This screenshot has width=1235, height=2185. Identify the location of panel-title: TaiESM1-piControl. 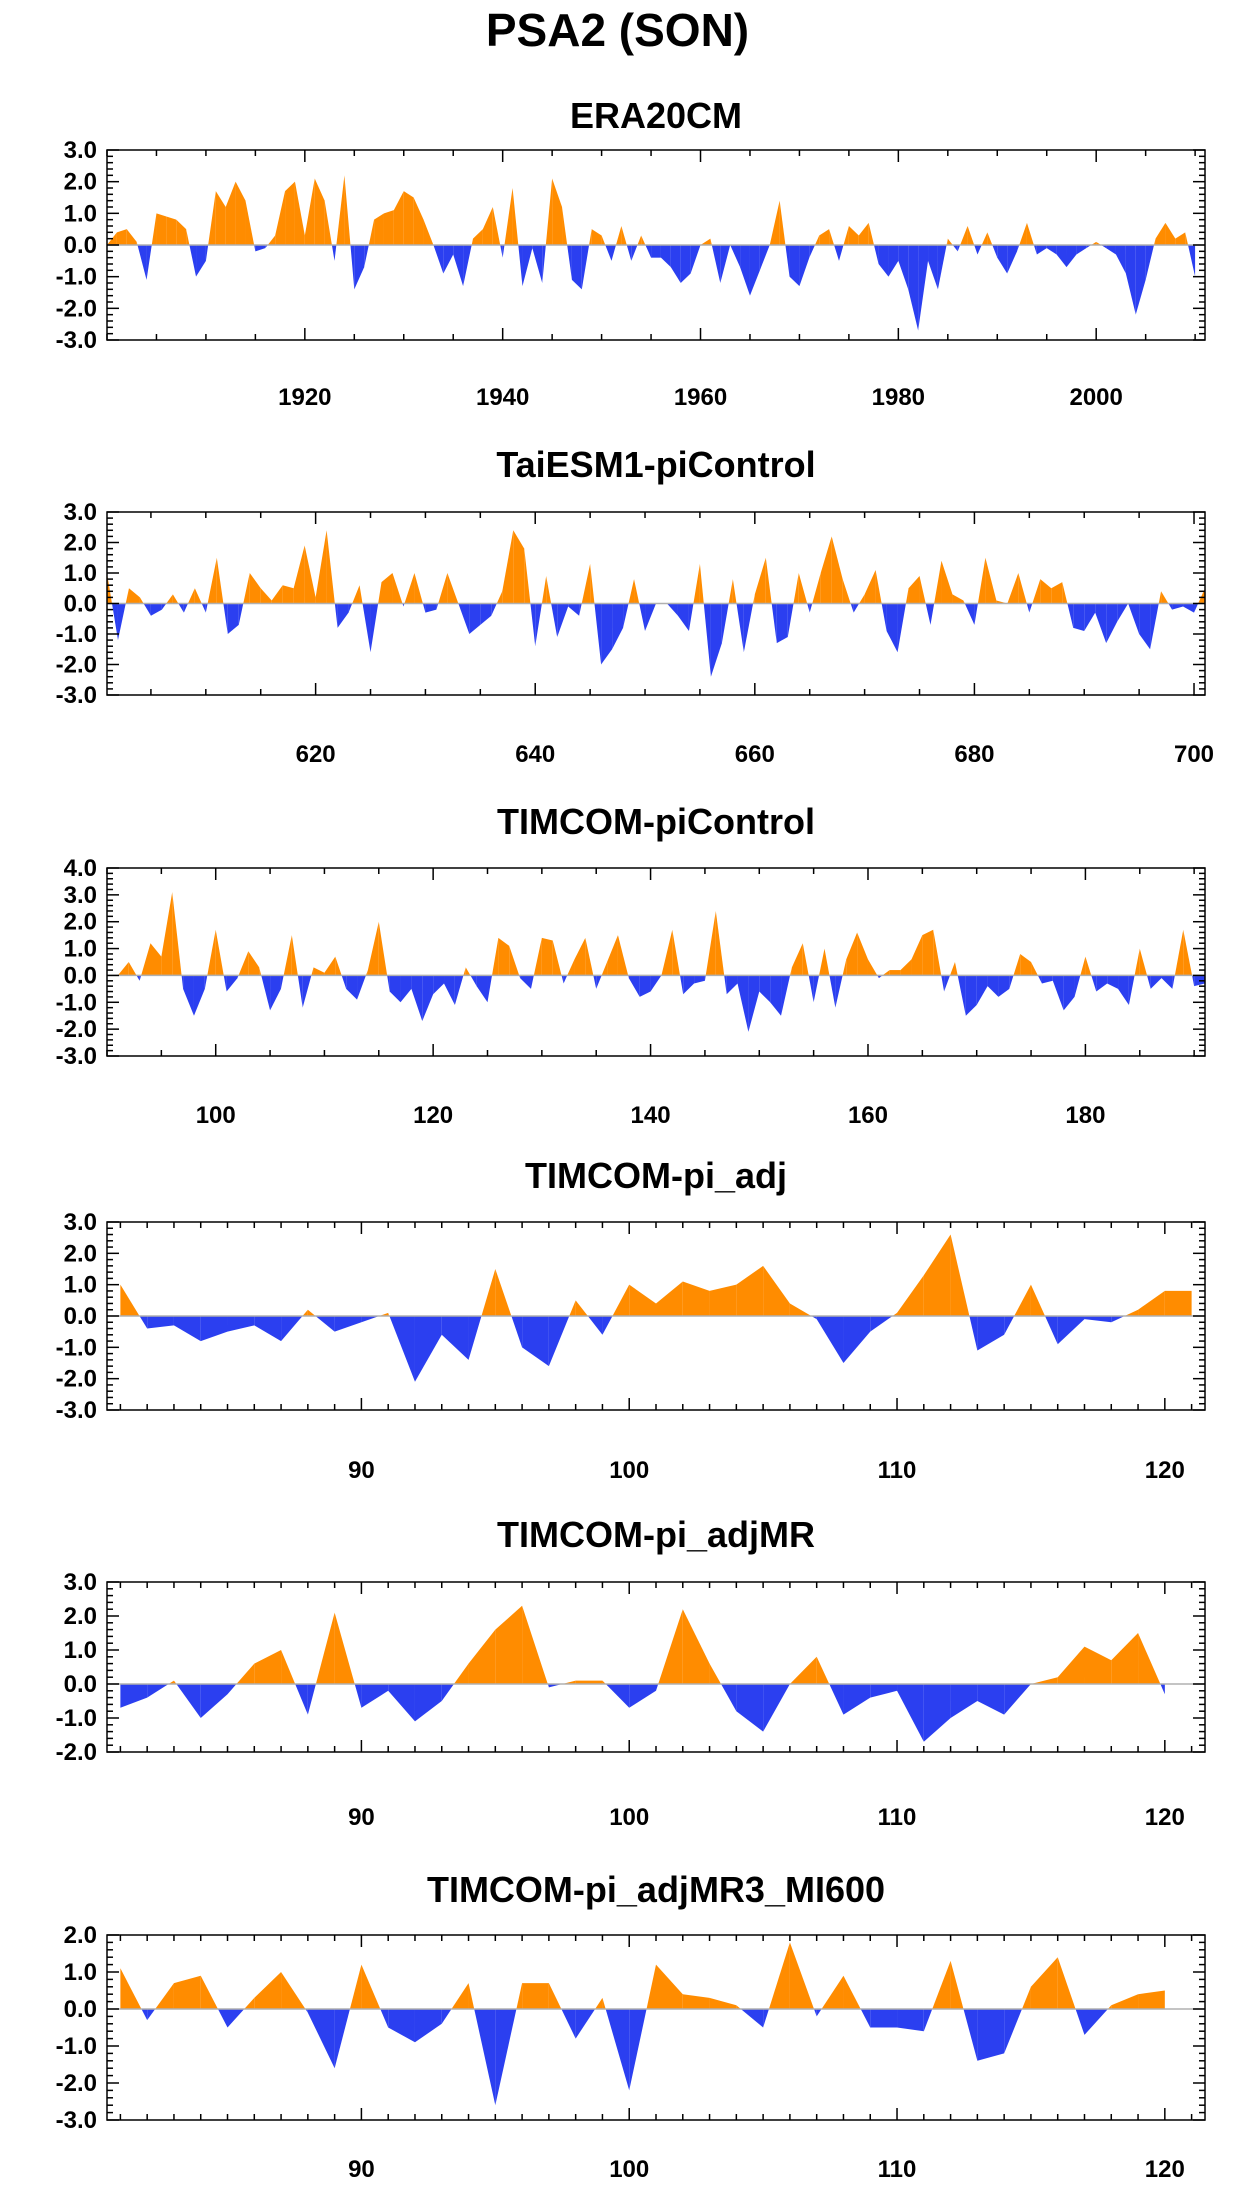
(655, 464).